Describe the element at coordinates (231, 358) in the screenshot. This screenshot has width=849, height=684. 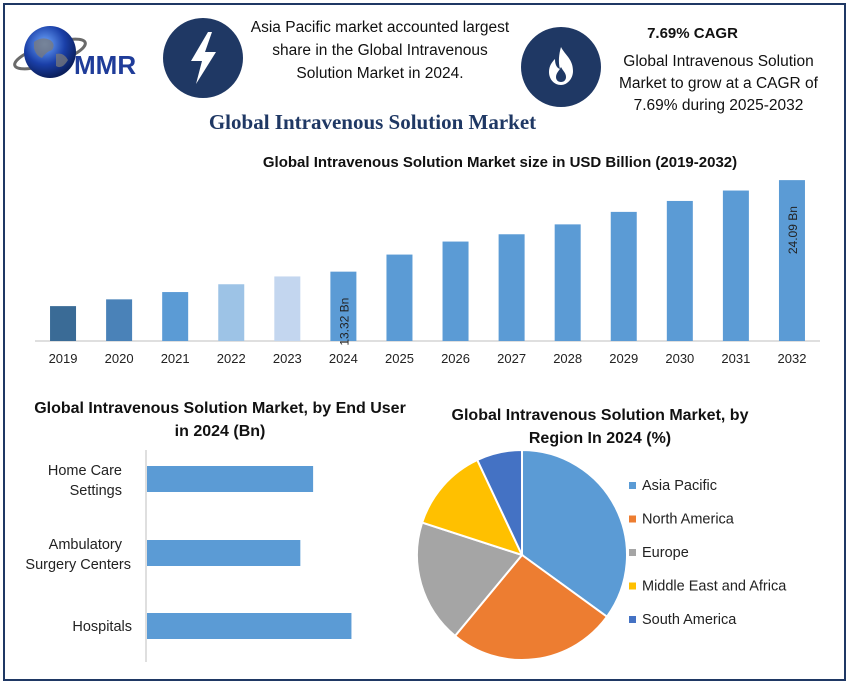
I see `x-tick-label: 2022` at that location.